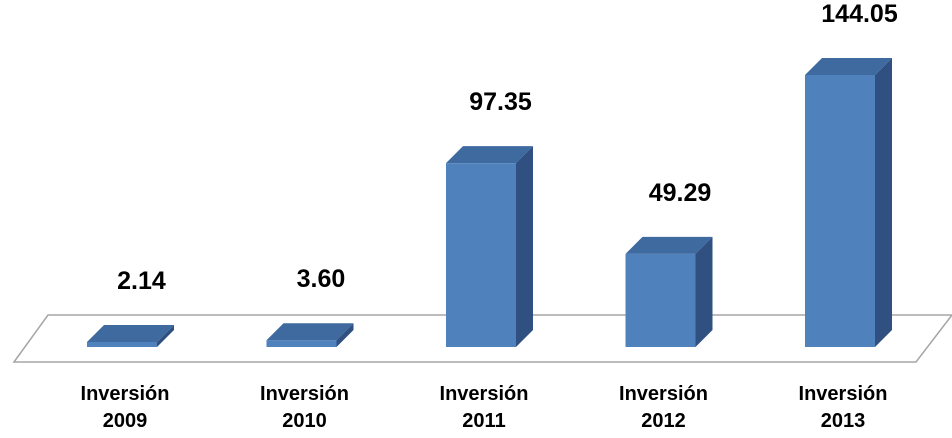 The height and width of the screenshot is (438, 952). What do you see at coordinates (321, 279) in the screenshot?
I see `value-label: 3.60` at bounding box center [321, 279].